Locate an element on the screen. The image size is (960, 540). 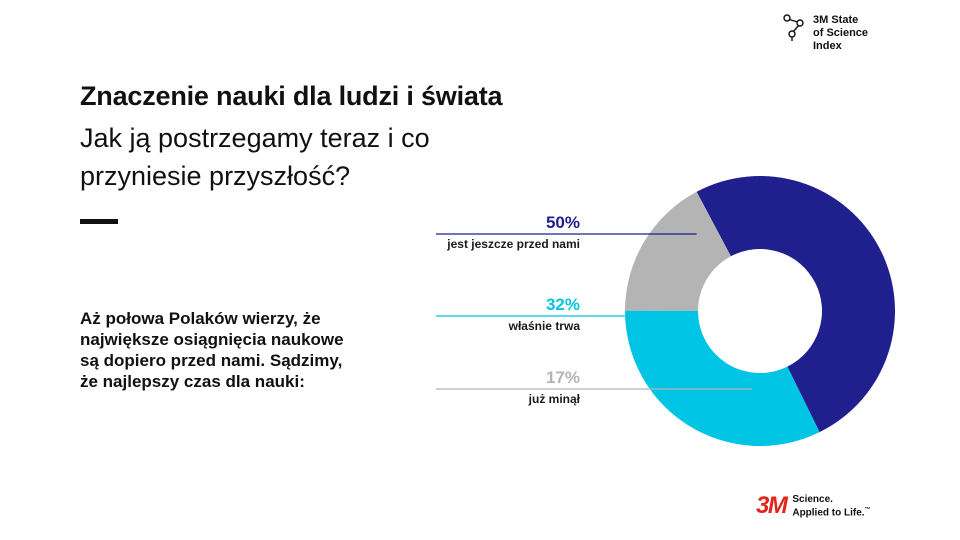
tagline-line1: Science. is located at coordinates (812, 499).